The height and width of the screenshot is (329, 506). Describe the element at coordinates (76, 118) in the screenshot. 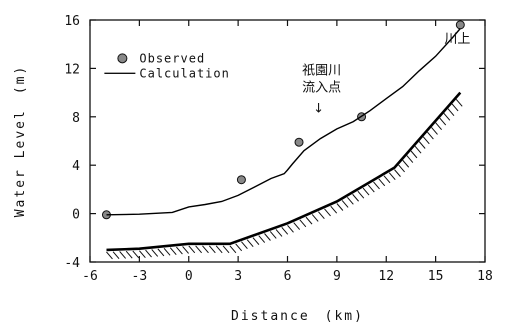

I see `y-tick-label: 8` at that location.